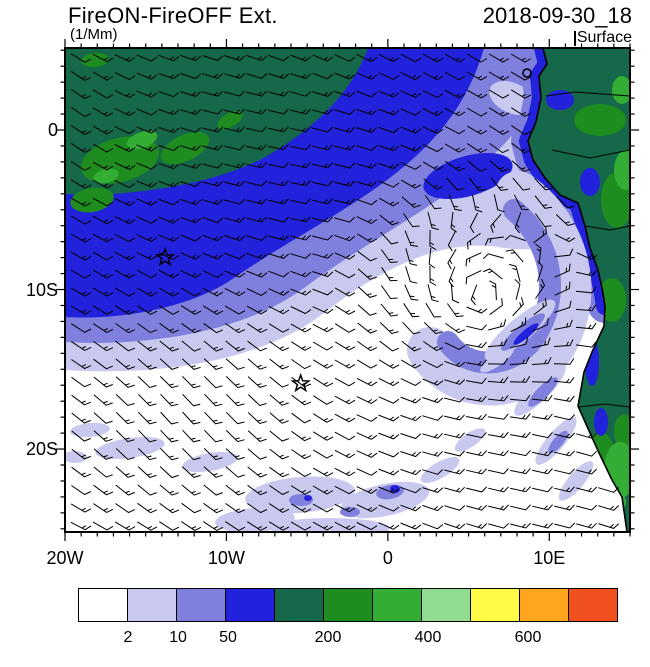 This screenshot has width=650, height=667. What do you see at coordinates (232, 319) in the screenshot?
I see `star-markers-layer` at bounding box center [232, 319].